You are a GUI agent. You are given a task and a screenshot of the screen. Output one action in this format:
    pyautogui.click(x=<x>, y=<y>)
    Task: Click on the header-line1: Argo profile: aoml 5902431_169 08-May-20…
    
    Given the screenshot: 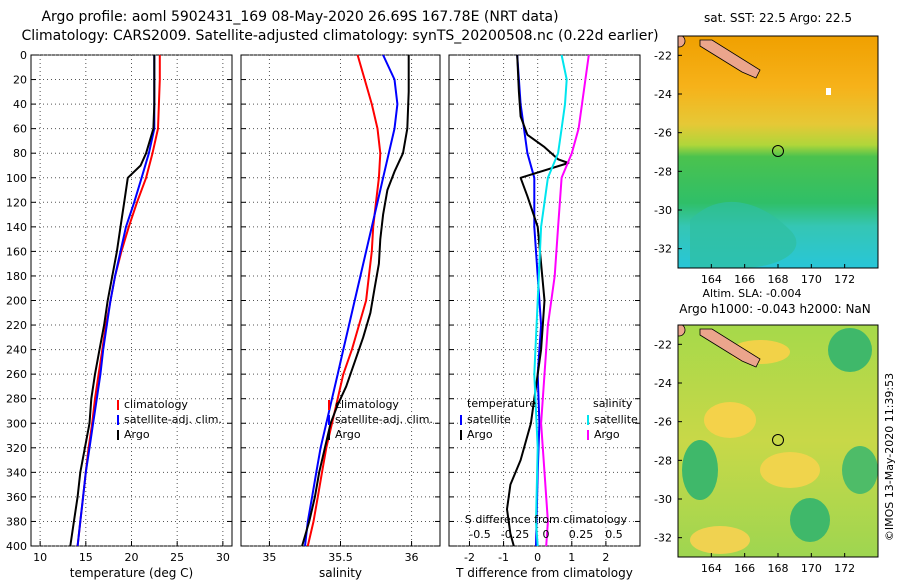 What is the action you would take?
    pyautogui.click(x=299, y=17)
    